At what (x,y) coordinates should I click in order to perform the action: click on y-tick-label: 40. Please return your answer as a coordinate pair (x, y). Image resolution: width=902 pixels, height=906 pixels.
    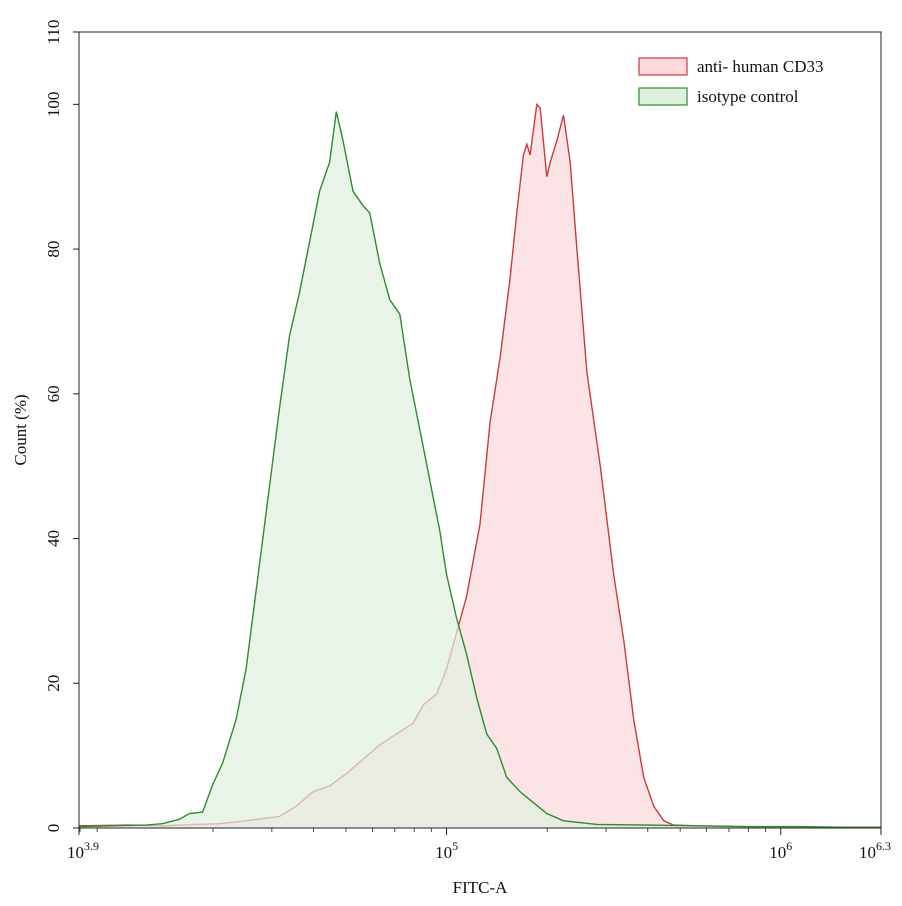
    Looking at the image, I should click on (53, 538).